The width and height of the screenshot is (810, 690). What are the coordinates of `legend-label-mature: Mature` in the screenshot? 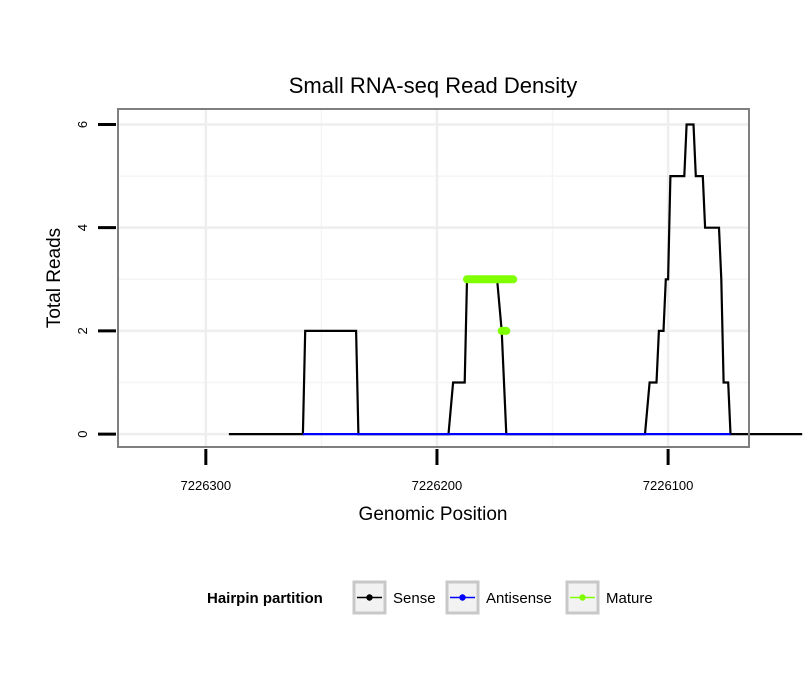 It's located at (629, 598).